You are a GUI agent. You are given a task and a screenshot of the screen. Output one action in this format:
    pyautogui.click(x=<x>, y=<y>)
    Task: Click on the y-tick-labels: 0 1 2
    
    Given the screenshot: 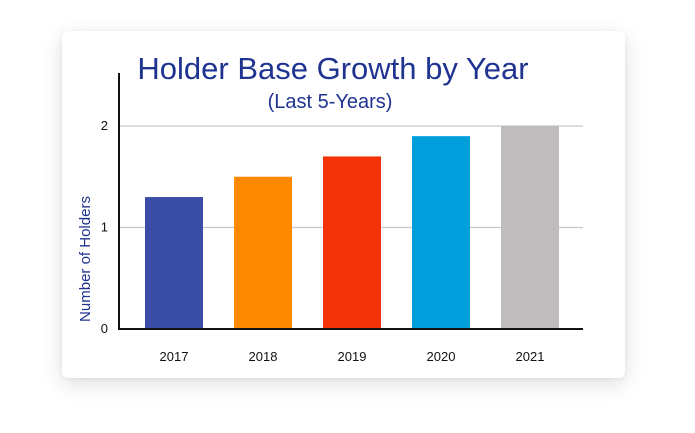 What is the action you would take?
    pyautogui.click(x=104, y=227)
    